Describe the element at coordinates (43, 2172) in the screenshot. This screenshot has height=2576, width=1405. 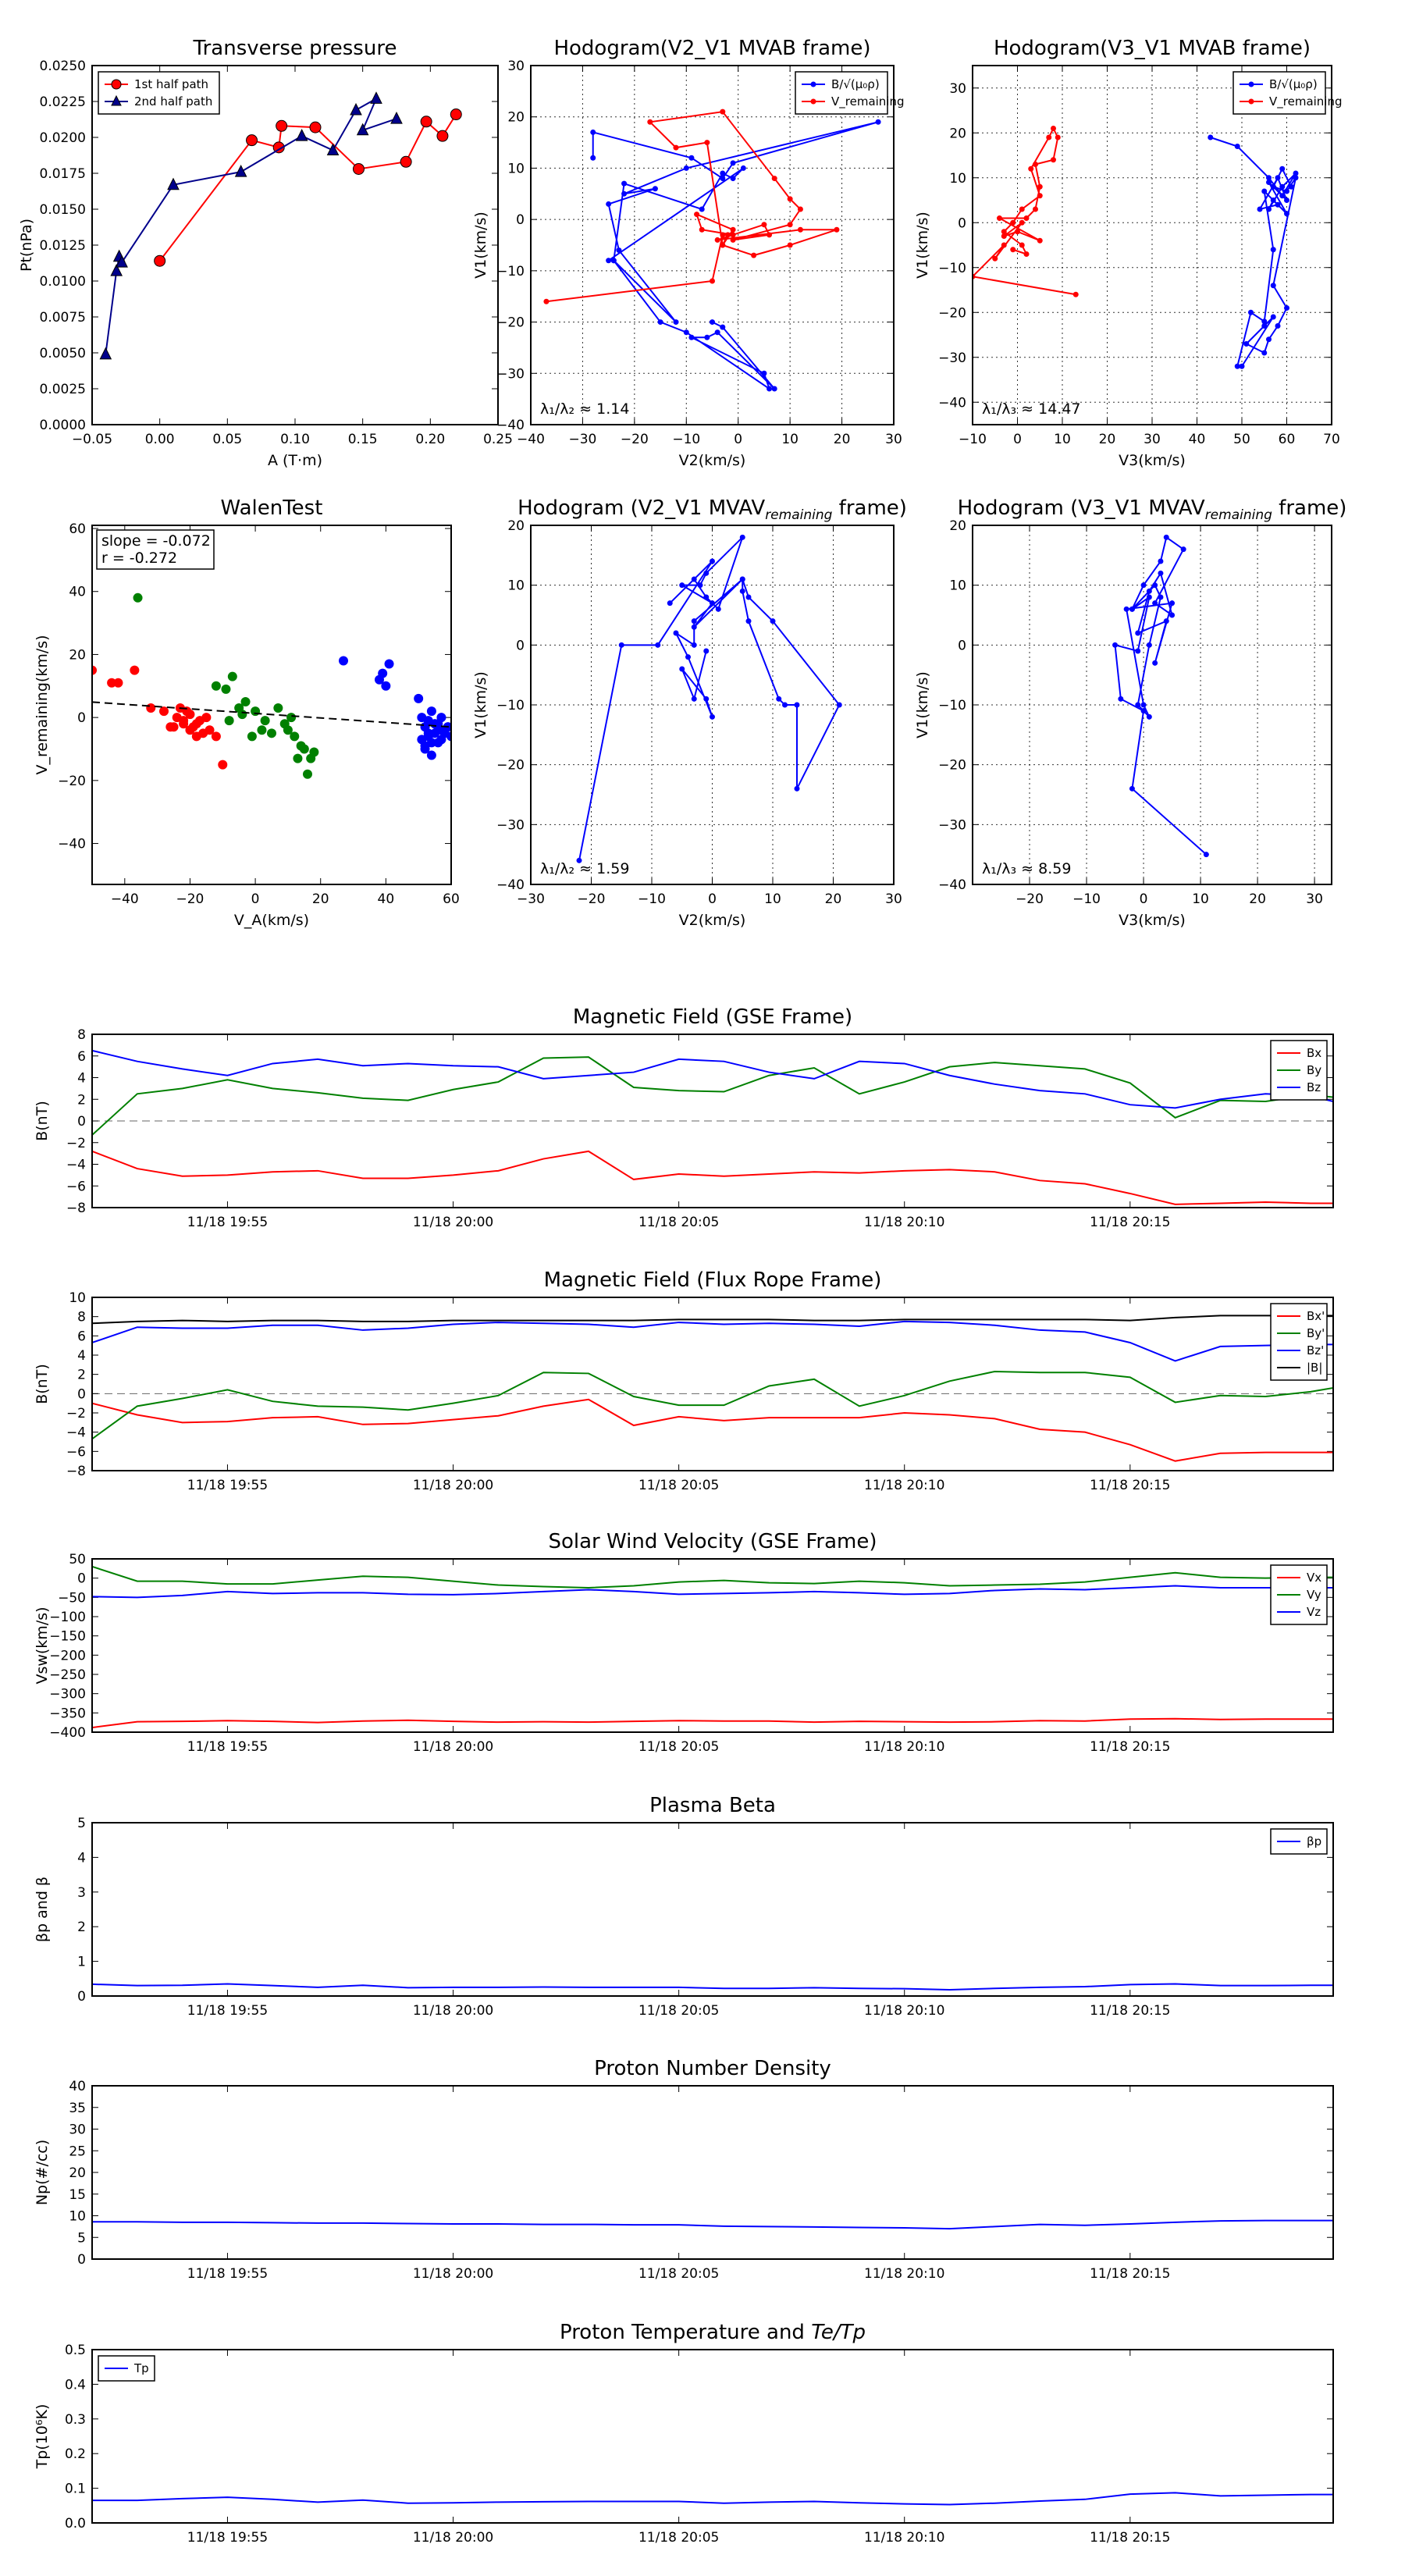
I see `y-axis-label: Np(#/cc)` at that location.